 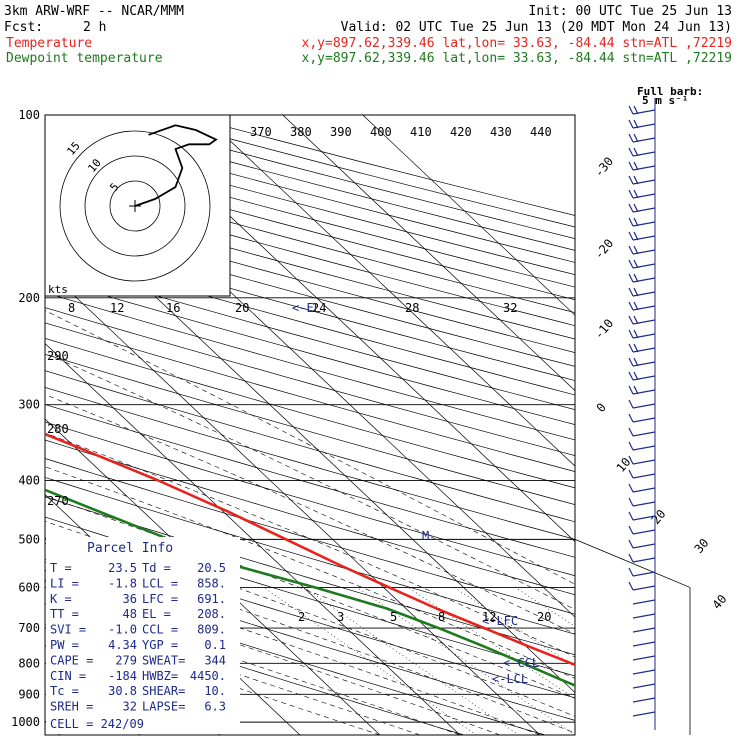 What do you see at coordinates (642, 414) in the screenshot?
I see `wind-barbs` at bounding box center [642, 414].